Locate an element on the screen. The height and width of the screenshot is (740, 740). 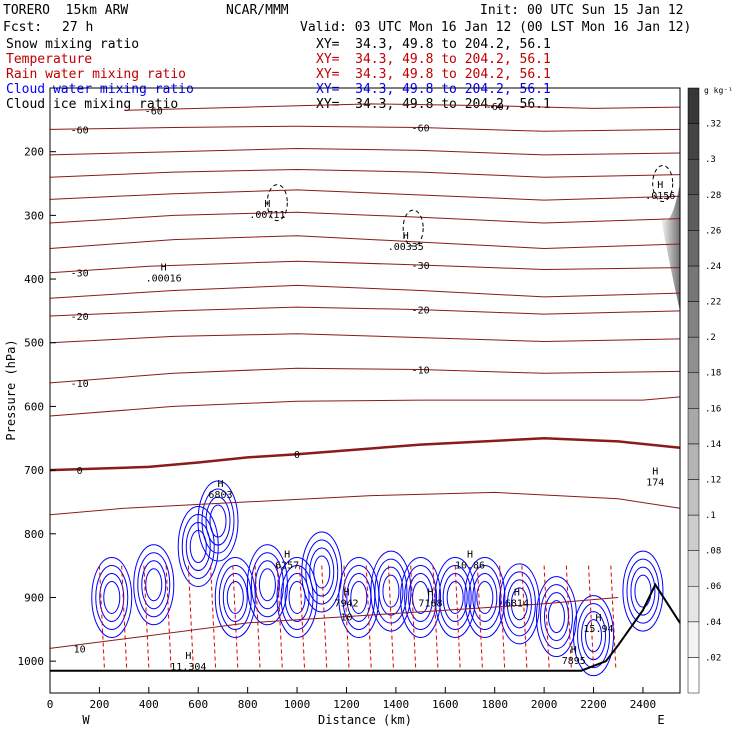
field-xy-temperature: XY= 34.3, 49.8 to 204.2, 56.1 is located at coordinates (433, 59).